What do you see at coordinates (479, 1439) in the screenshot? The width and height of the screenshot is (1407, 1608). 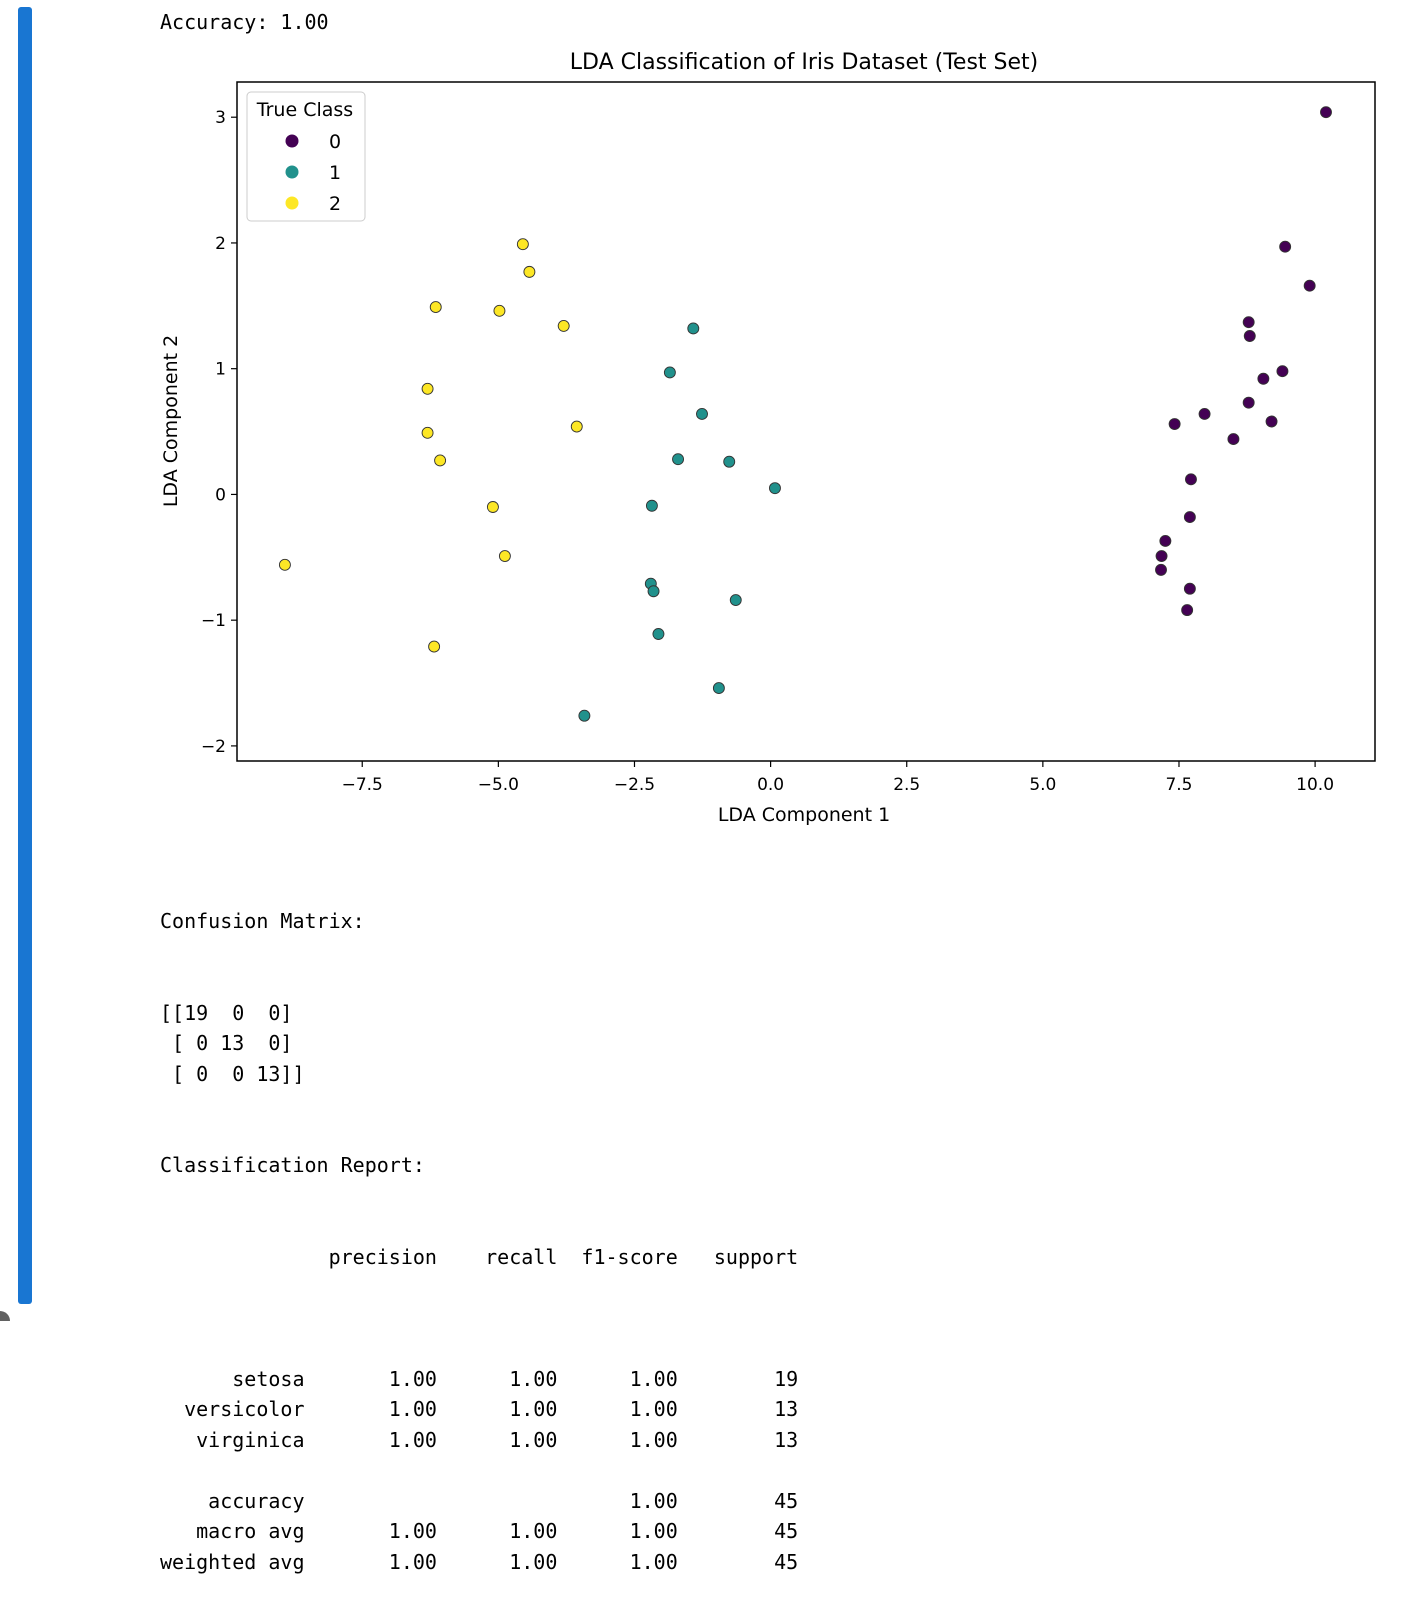 I see `classification-report-row: virginica 1.00 1.00 1.00 13` at bounding box center [479, 1439].